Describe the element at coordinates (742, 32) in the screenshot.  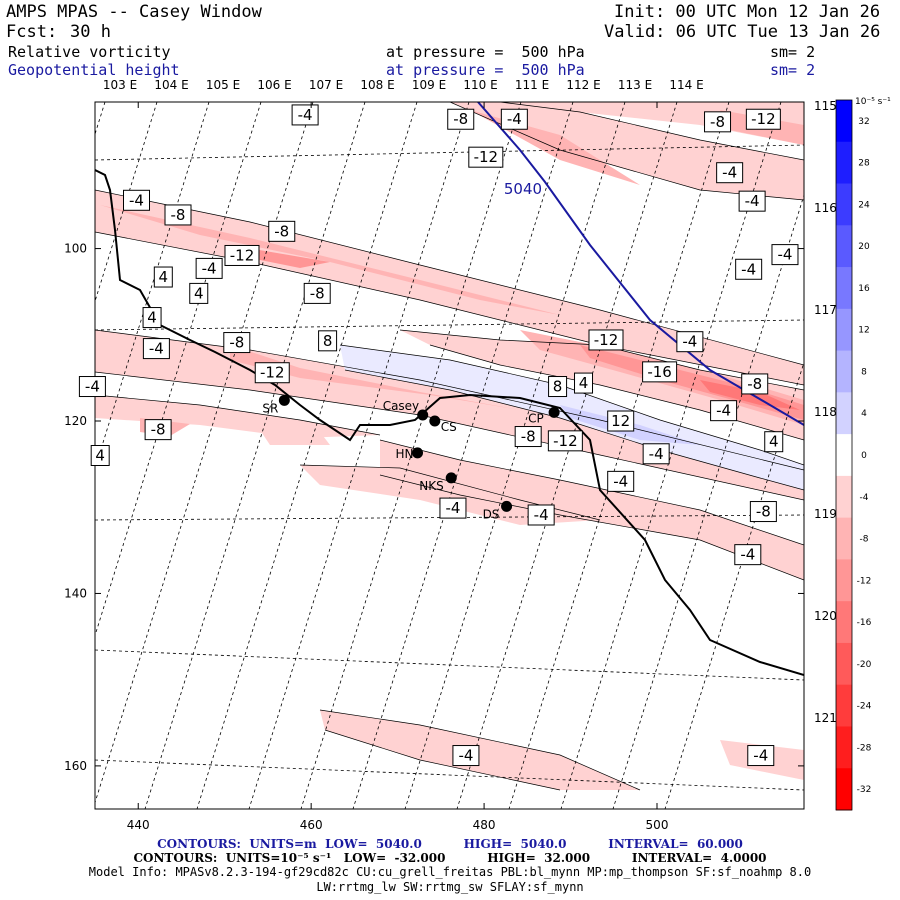
I see `valid-time: Valid: 06 UTC Tue 13 Jan 26` at that location.